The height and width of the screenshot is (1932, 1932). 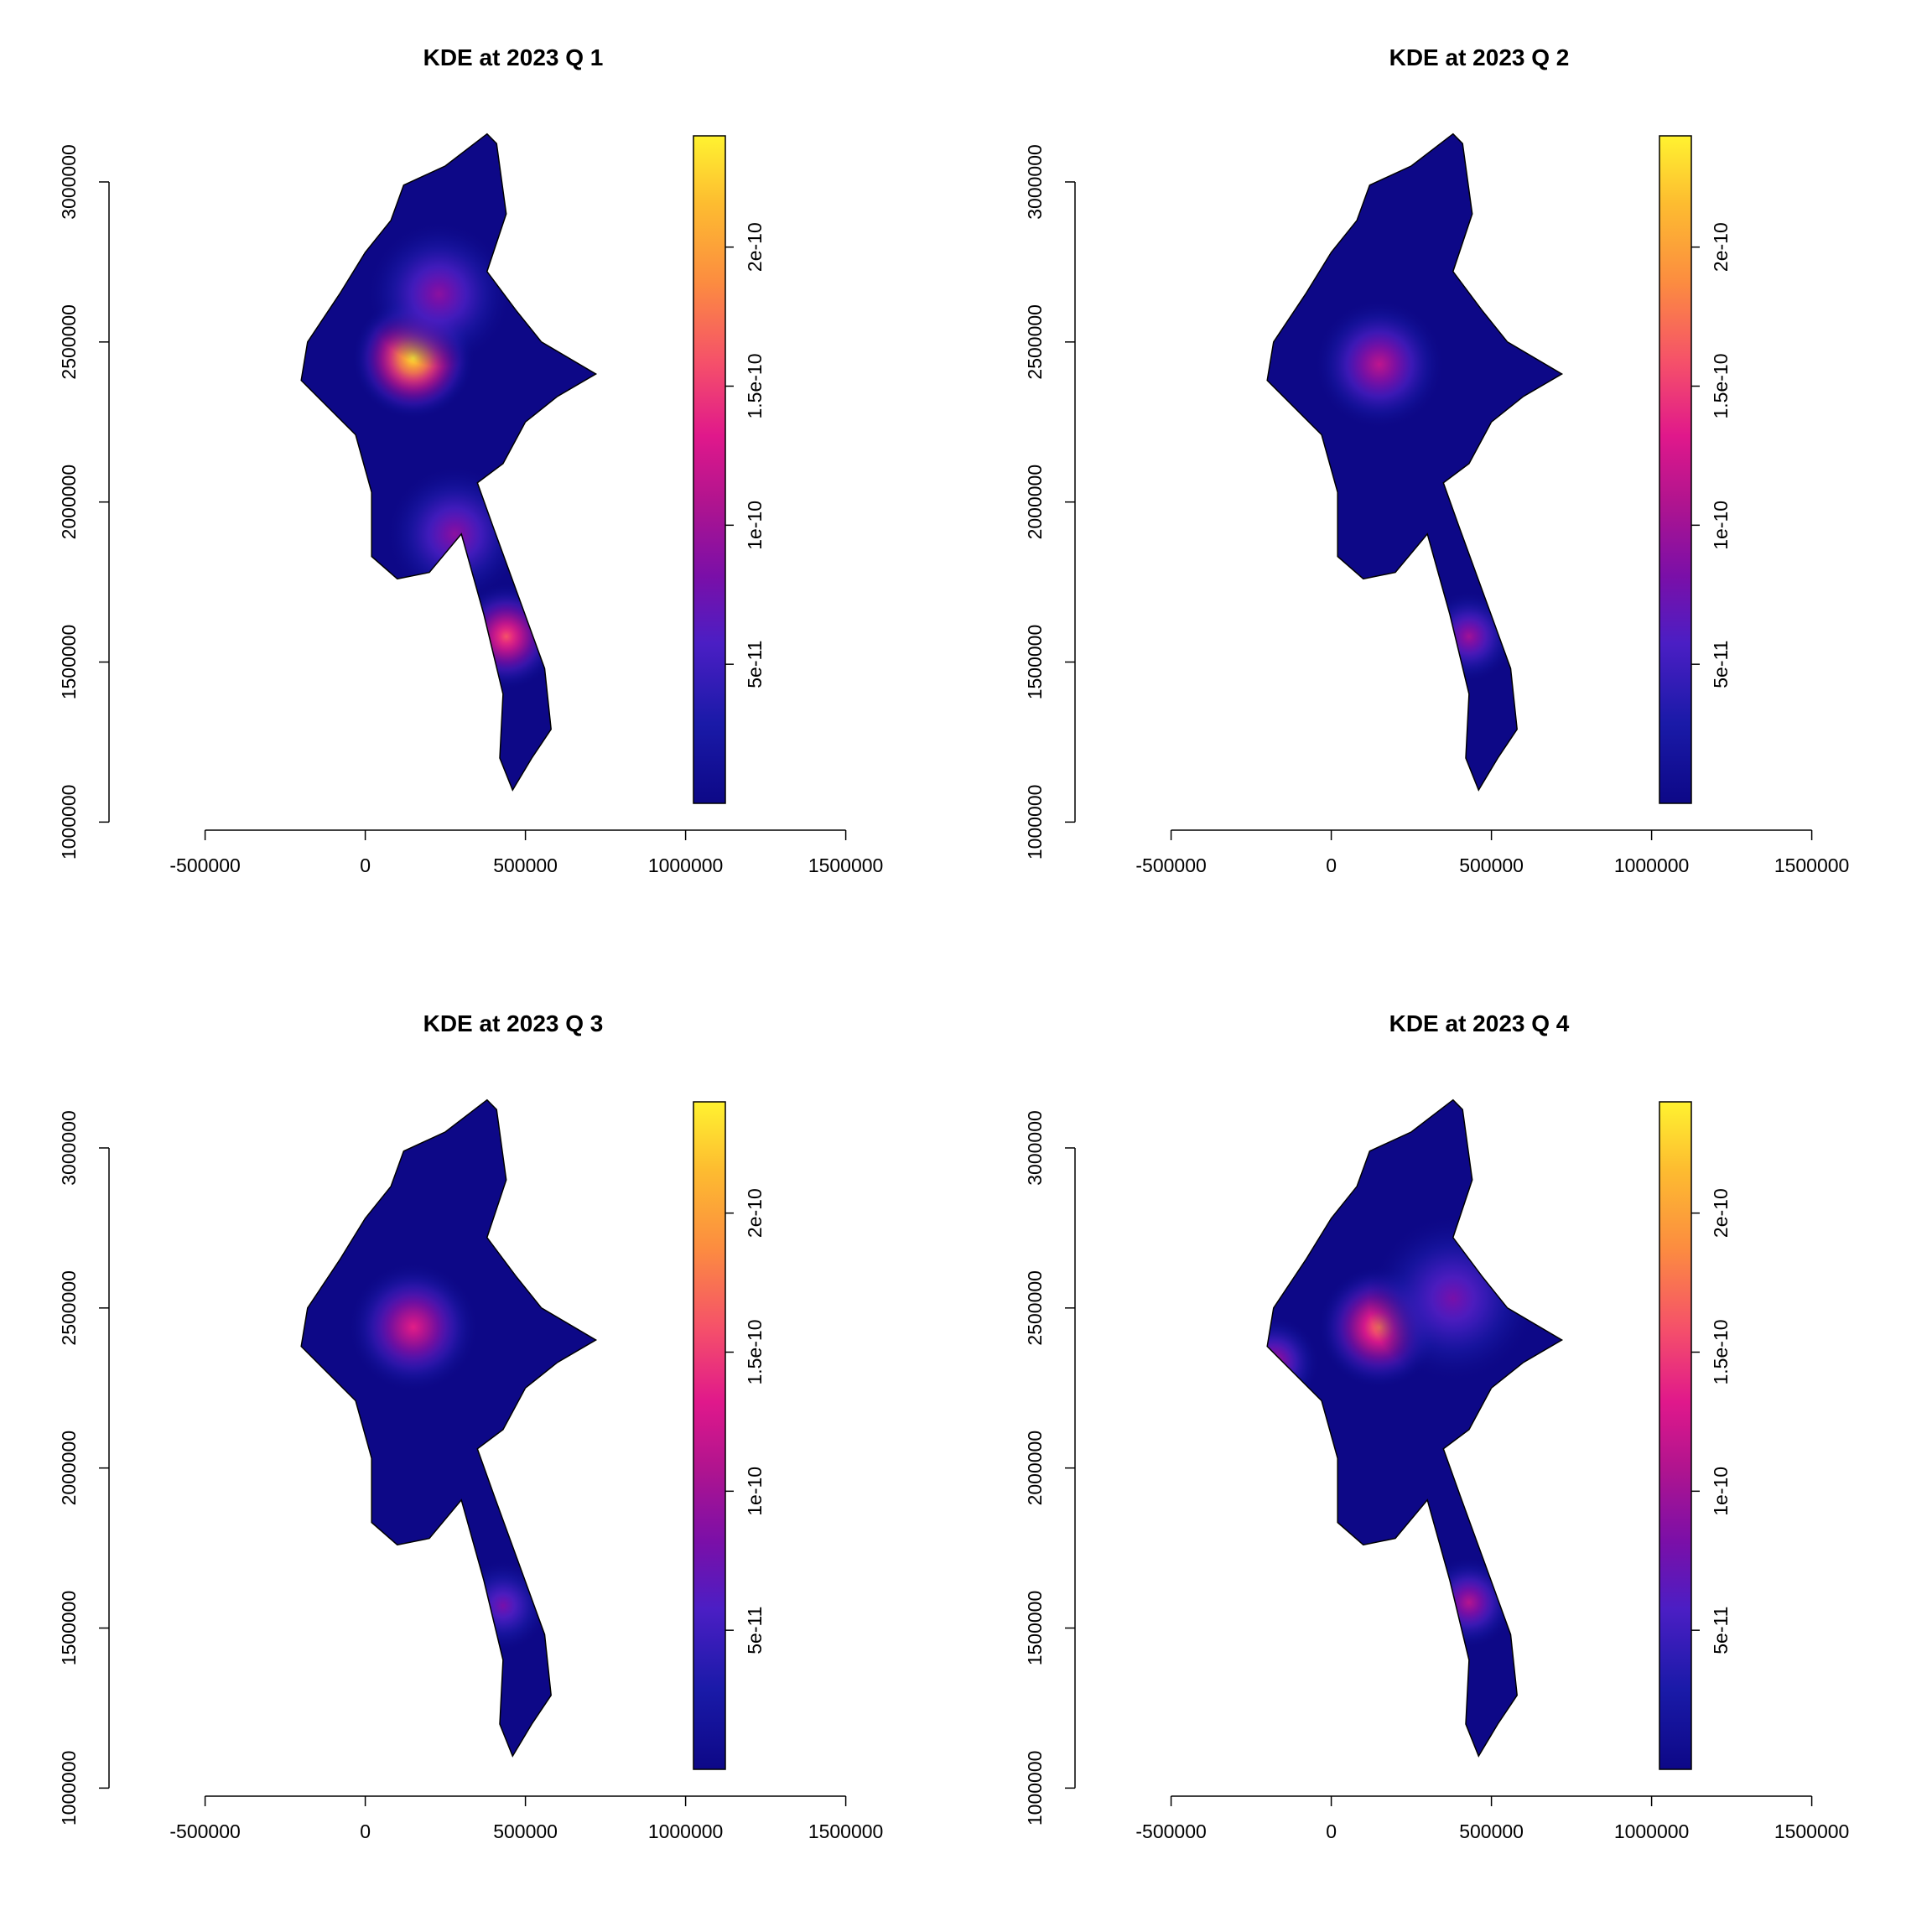 I want to click on panel-title: KDE at 2023 Q 2, so click(x=1479, y=57).